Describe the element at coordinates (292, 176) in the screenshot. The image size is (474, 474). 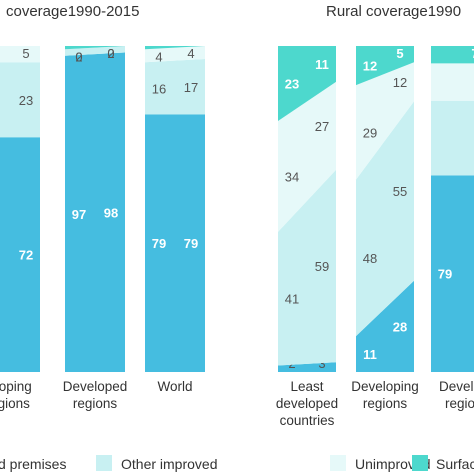
I see `data-label: 34` at that location.